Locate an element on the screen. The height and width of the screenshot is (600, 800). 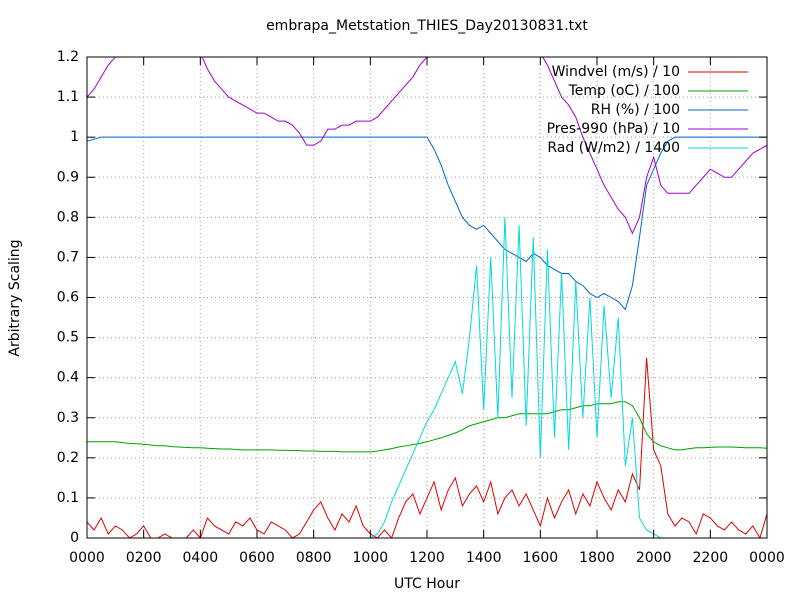
y-tick-label: 1 is located at coordinates (74, 137).